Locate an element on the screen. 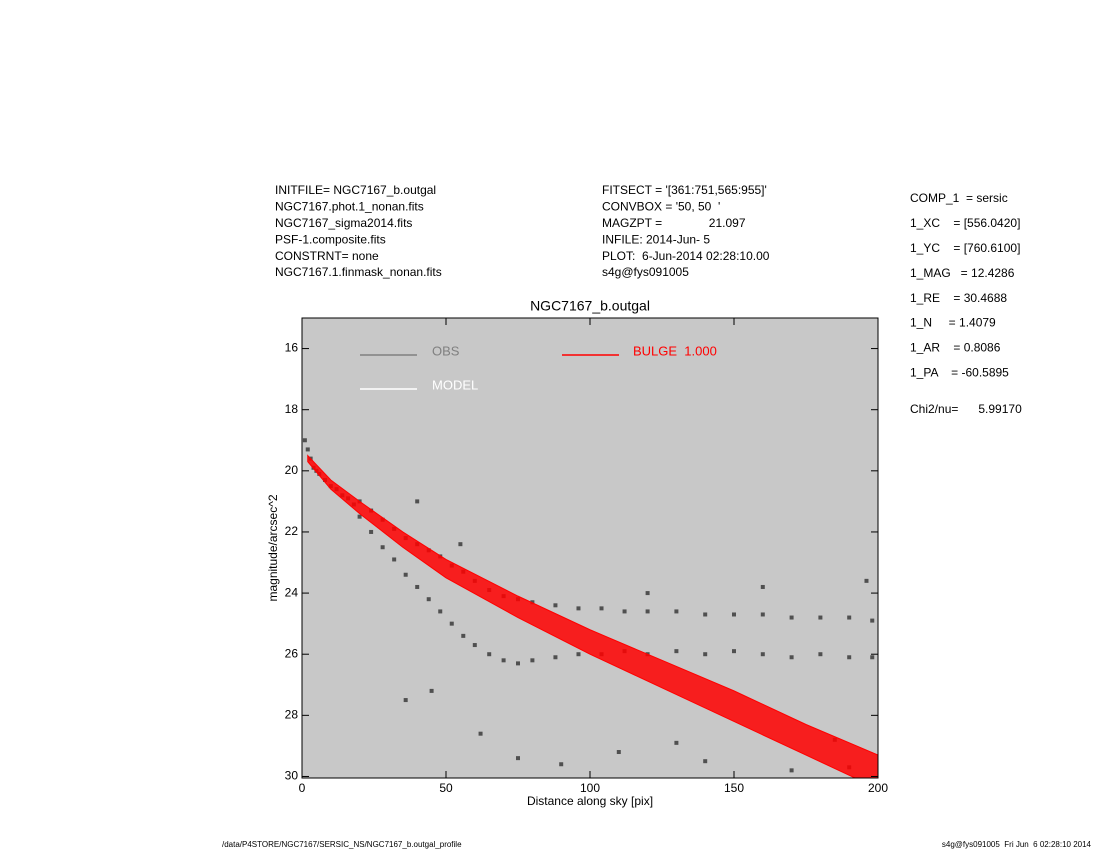 This screenshot has width=1100, height=850. y-tick-label: 18 is located at coordinates (292, 409).